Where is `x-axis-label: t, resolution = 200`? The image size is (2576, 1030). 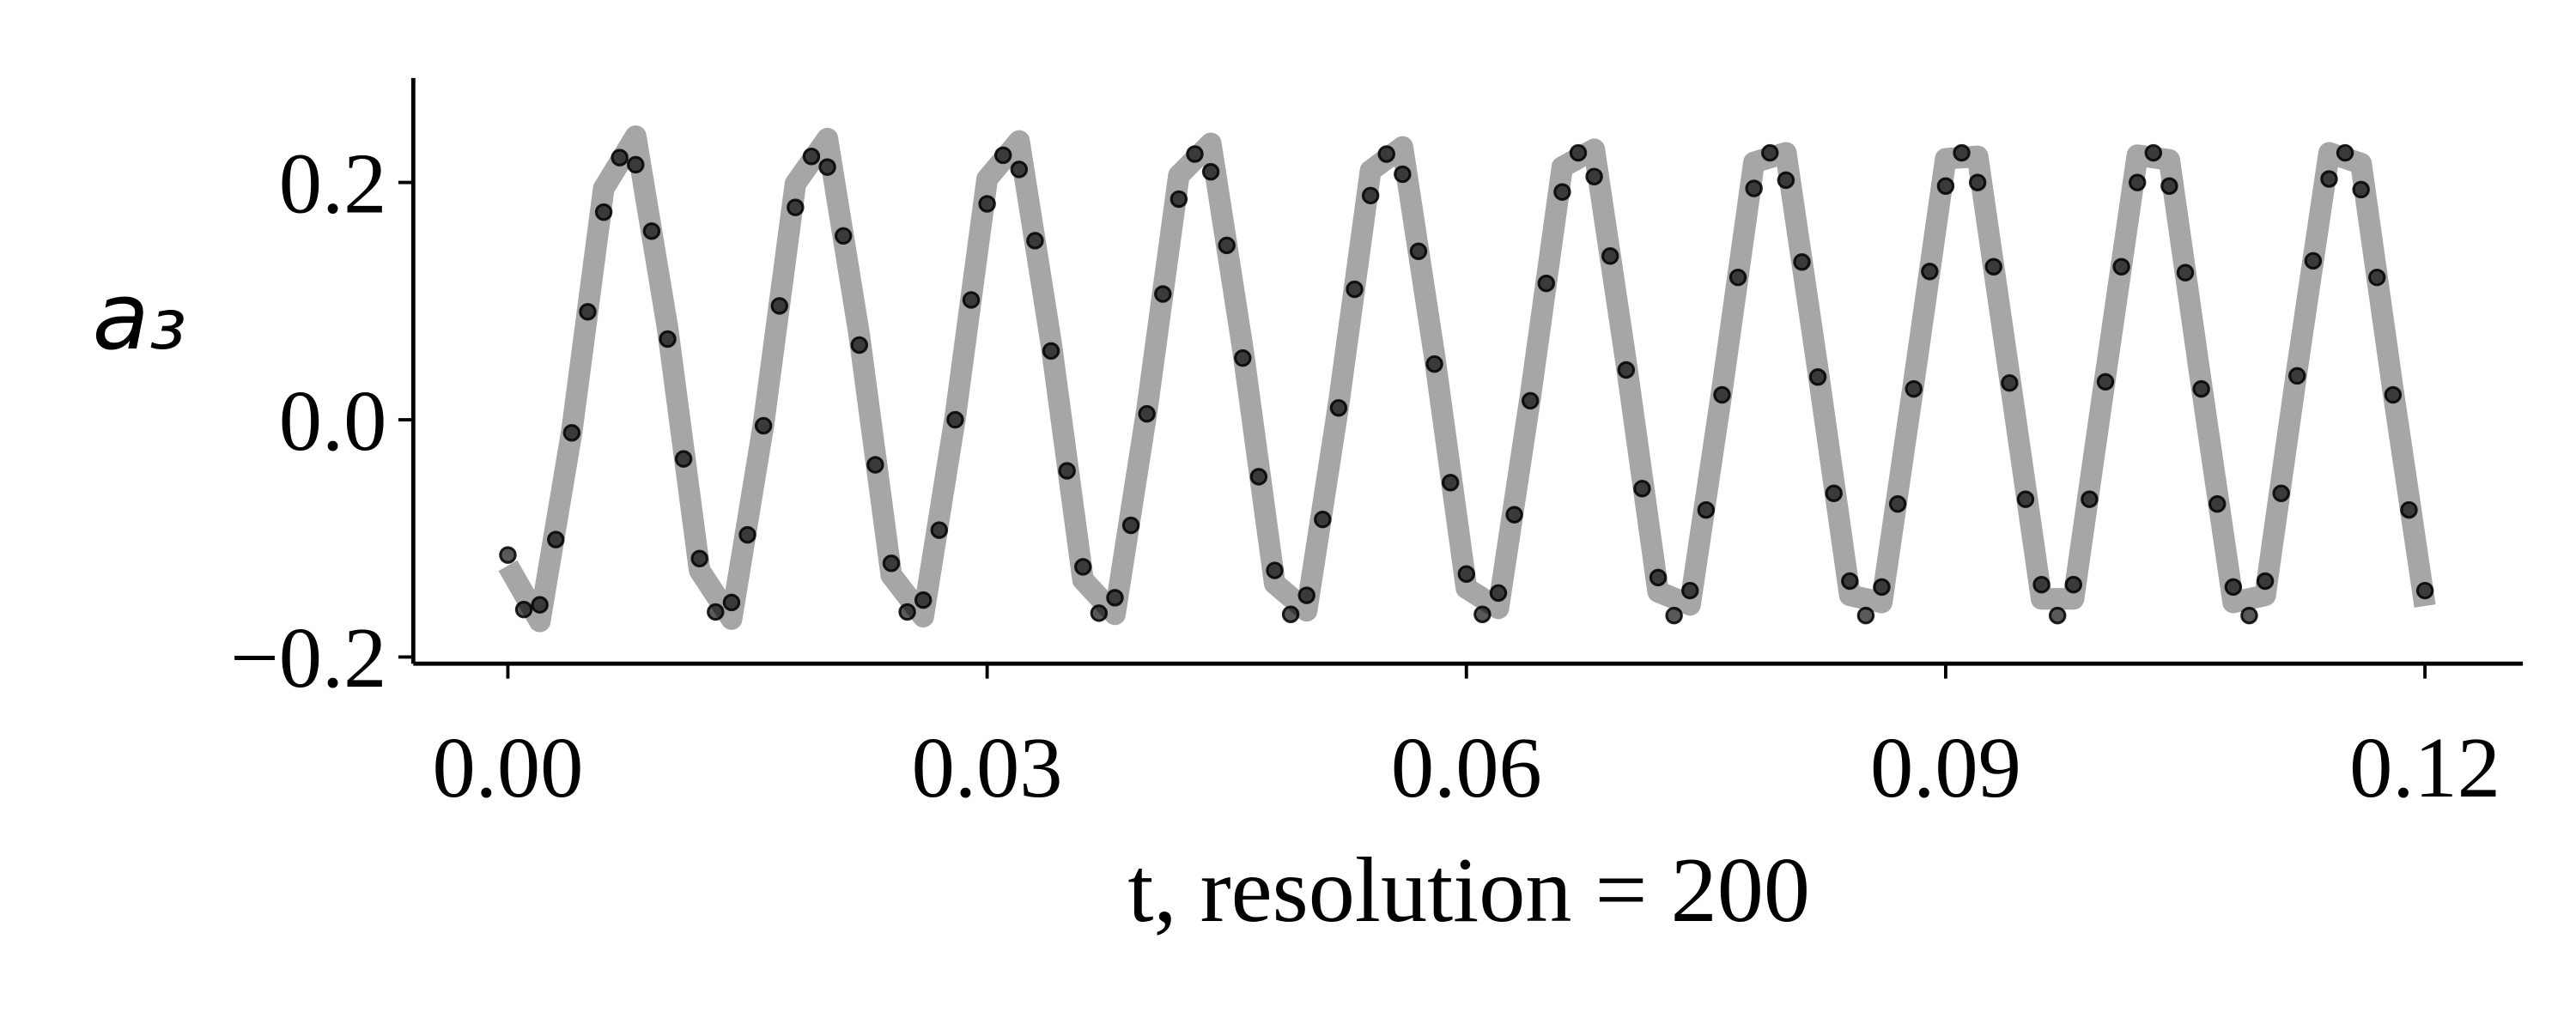 x-axis-label: t, resolution = 200 is located at coordinates (1469, 890).